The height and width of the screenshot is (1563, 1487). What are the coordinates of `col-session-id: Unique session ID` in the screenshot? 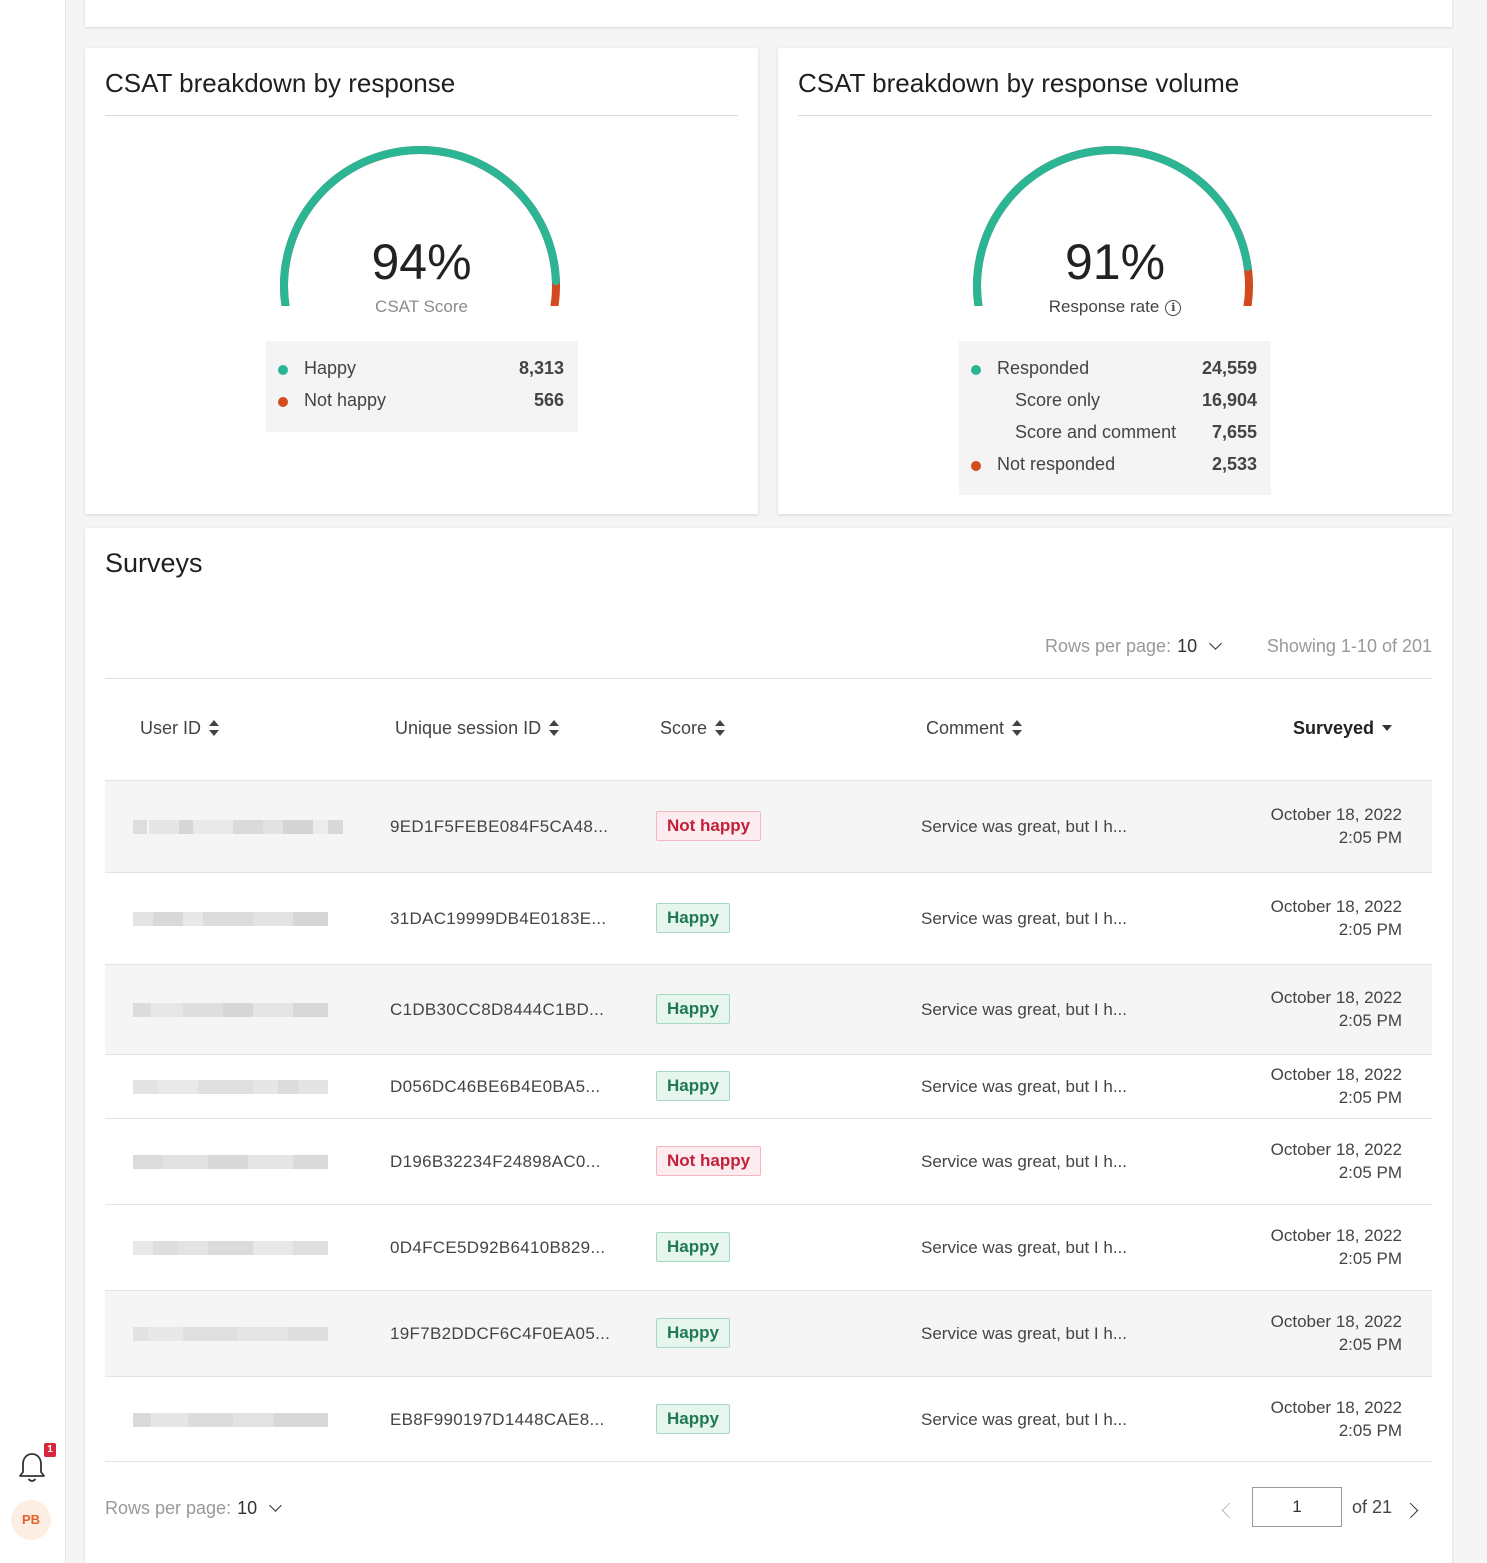 It's located at (477, 728).